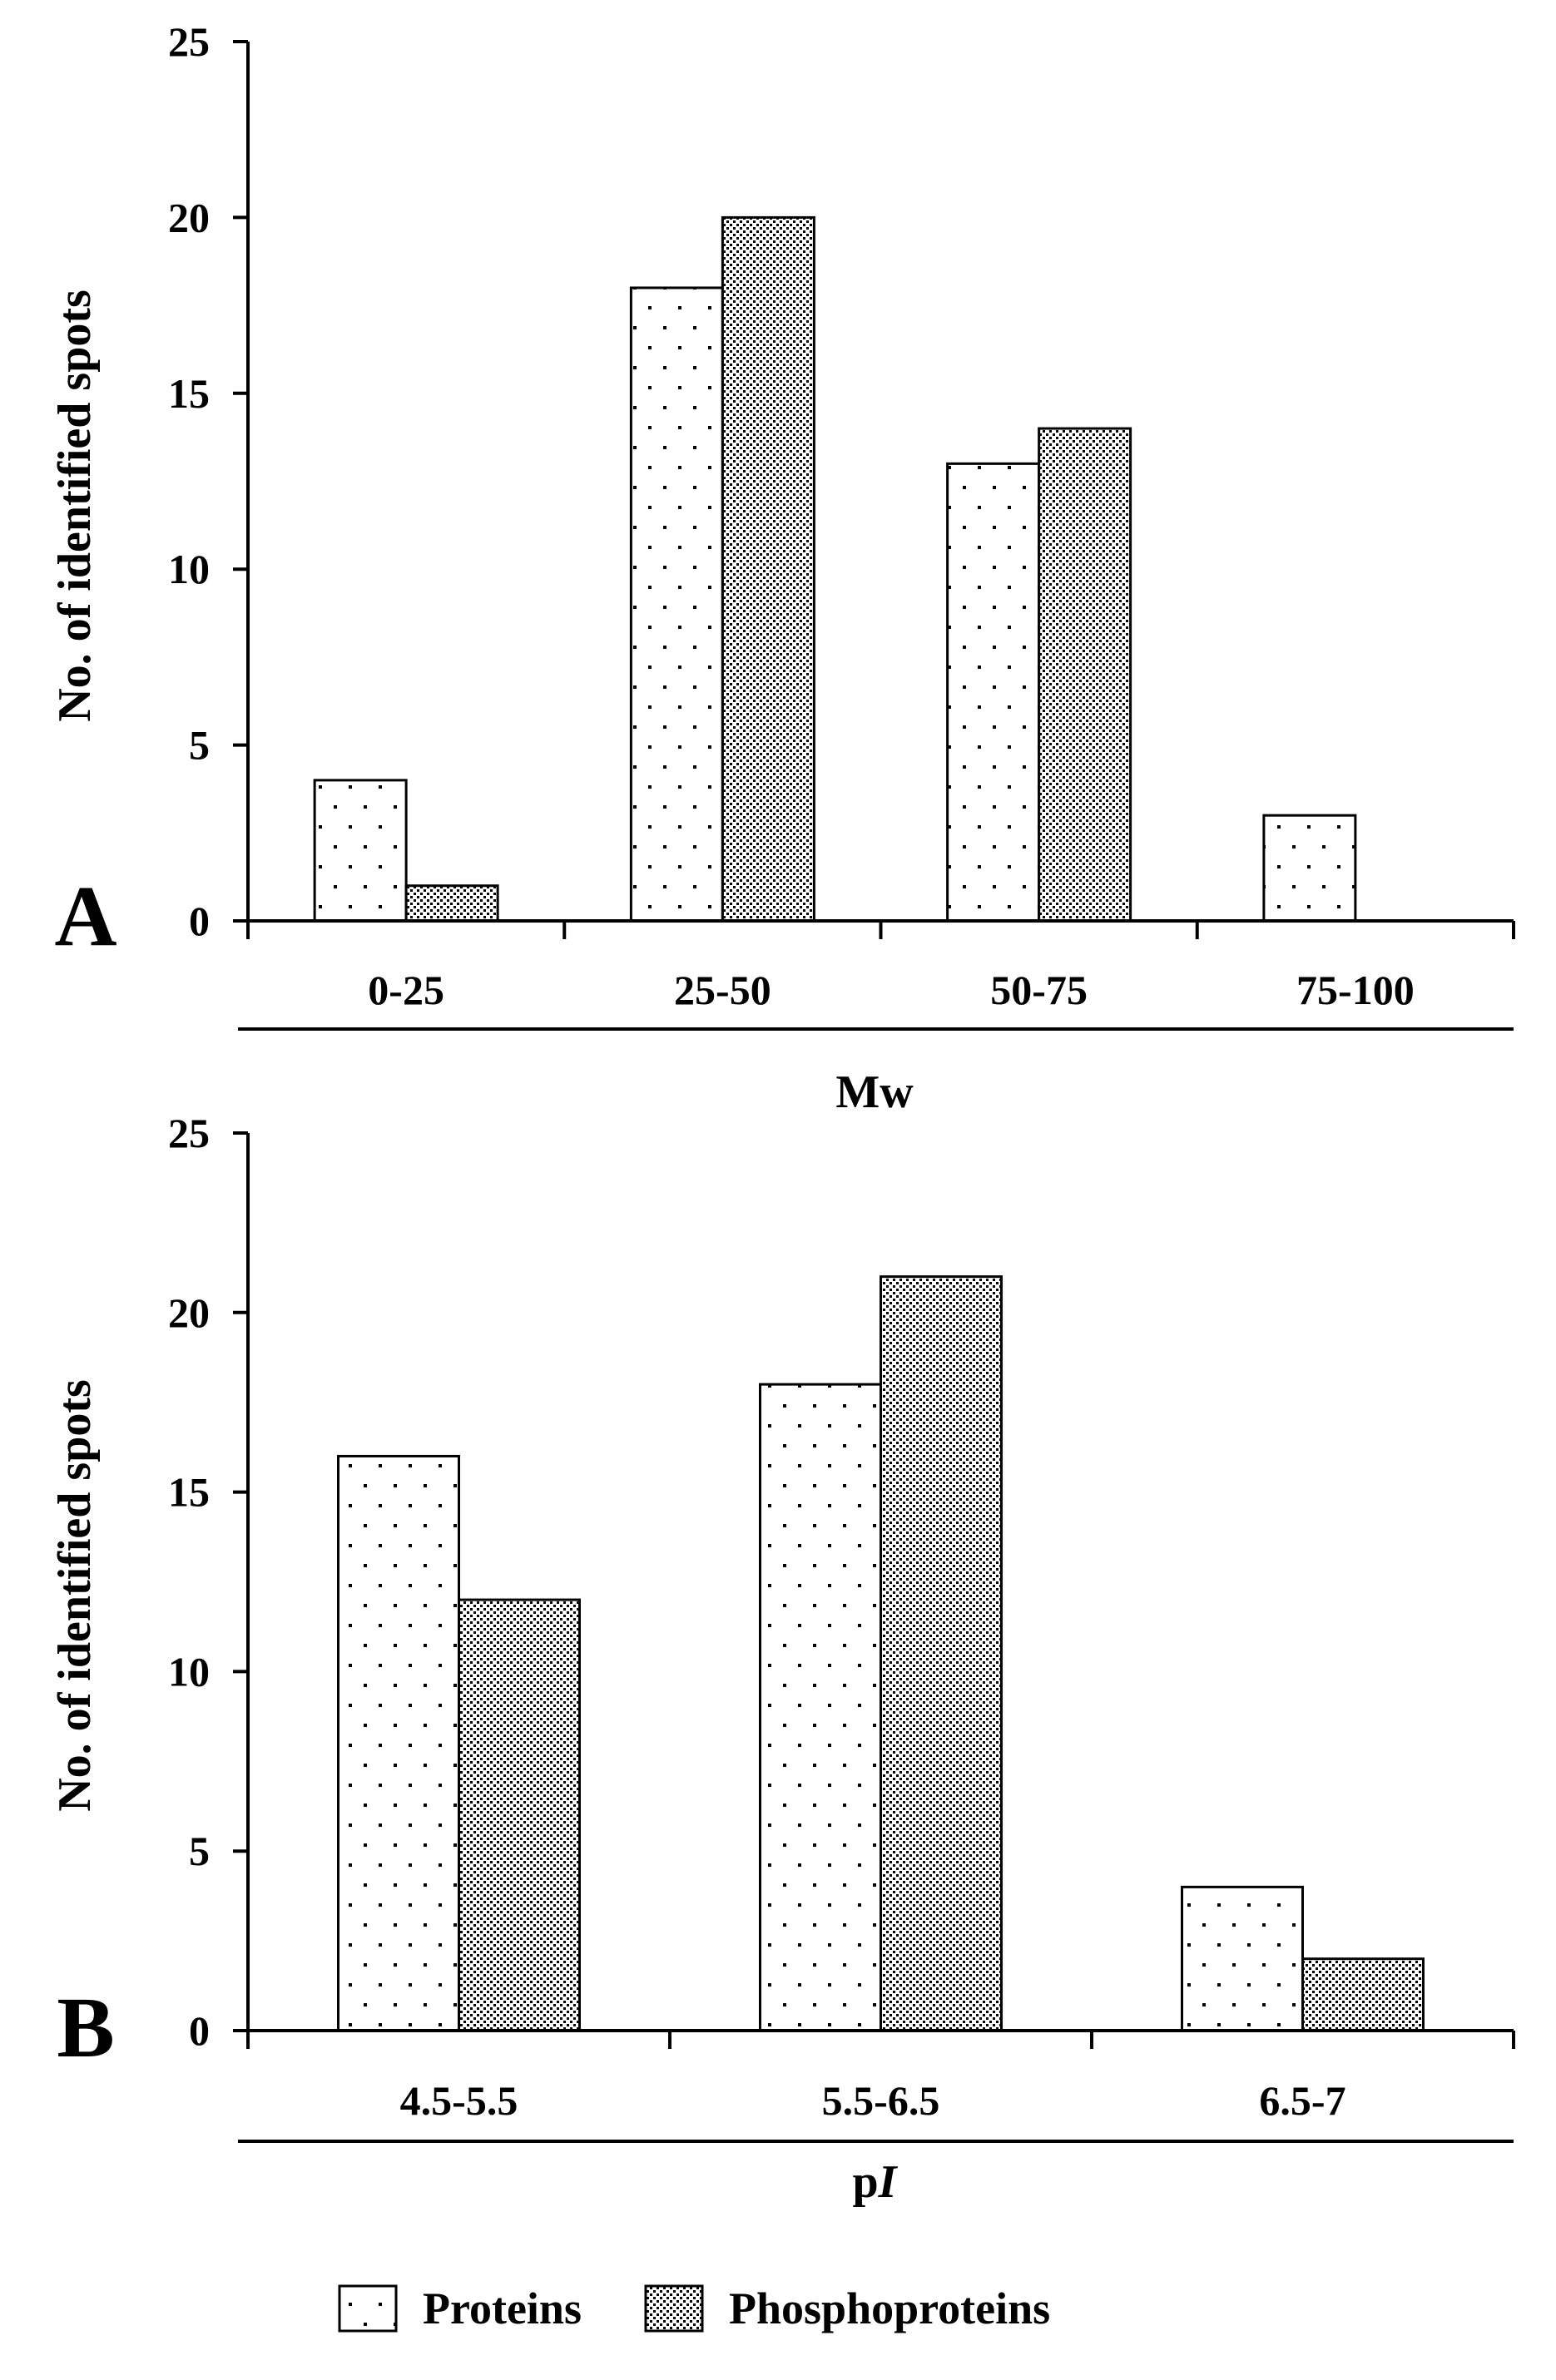  What do you see at coordinates (1355, 990) in the screenshot?
I see `x-tick-label: 75-100` at bounding box center [1355, 990].